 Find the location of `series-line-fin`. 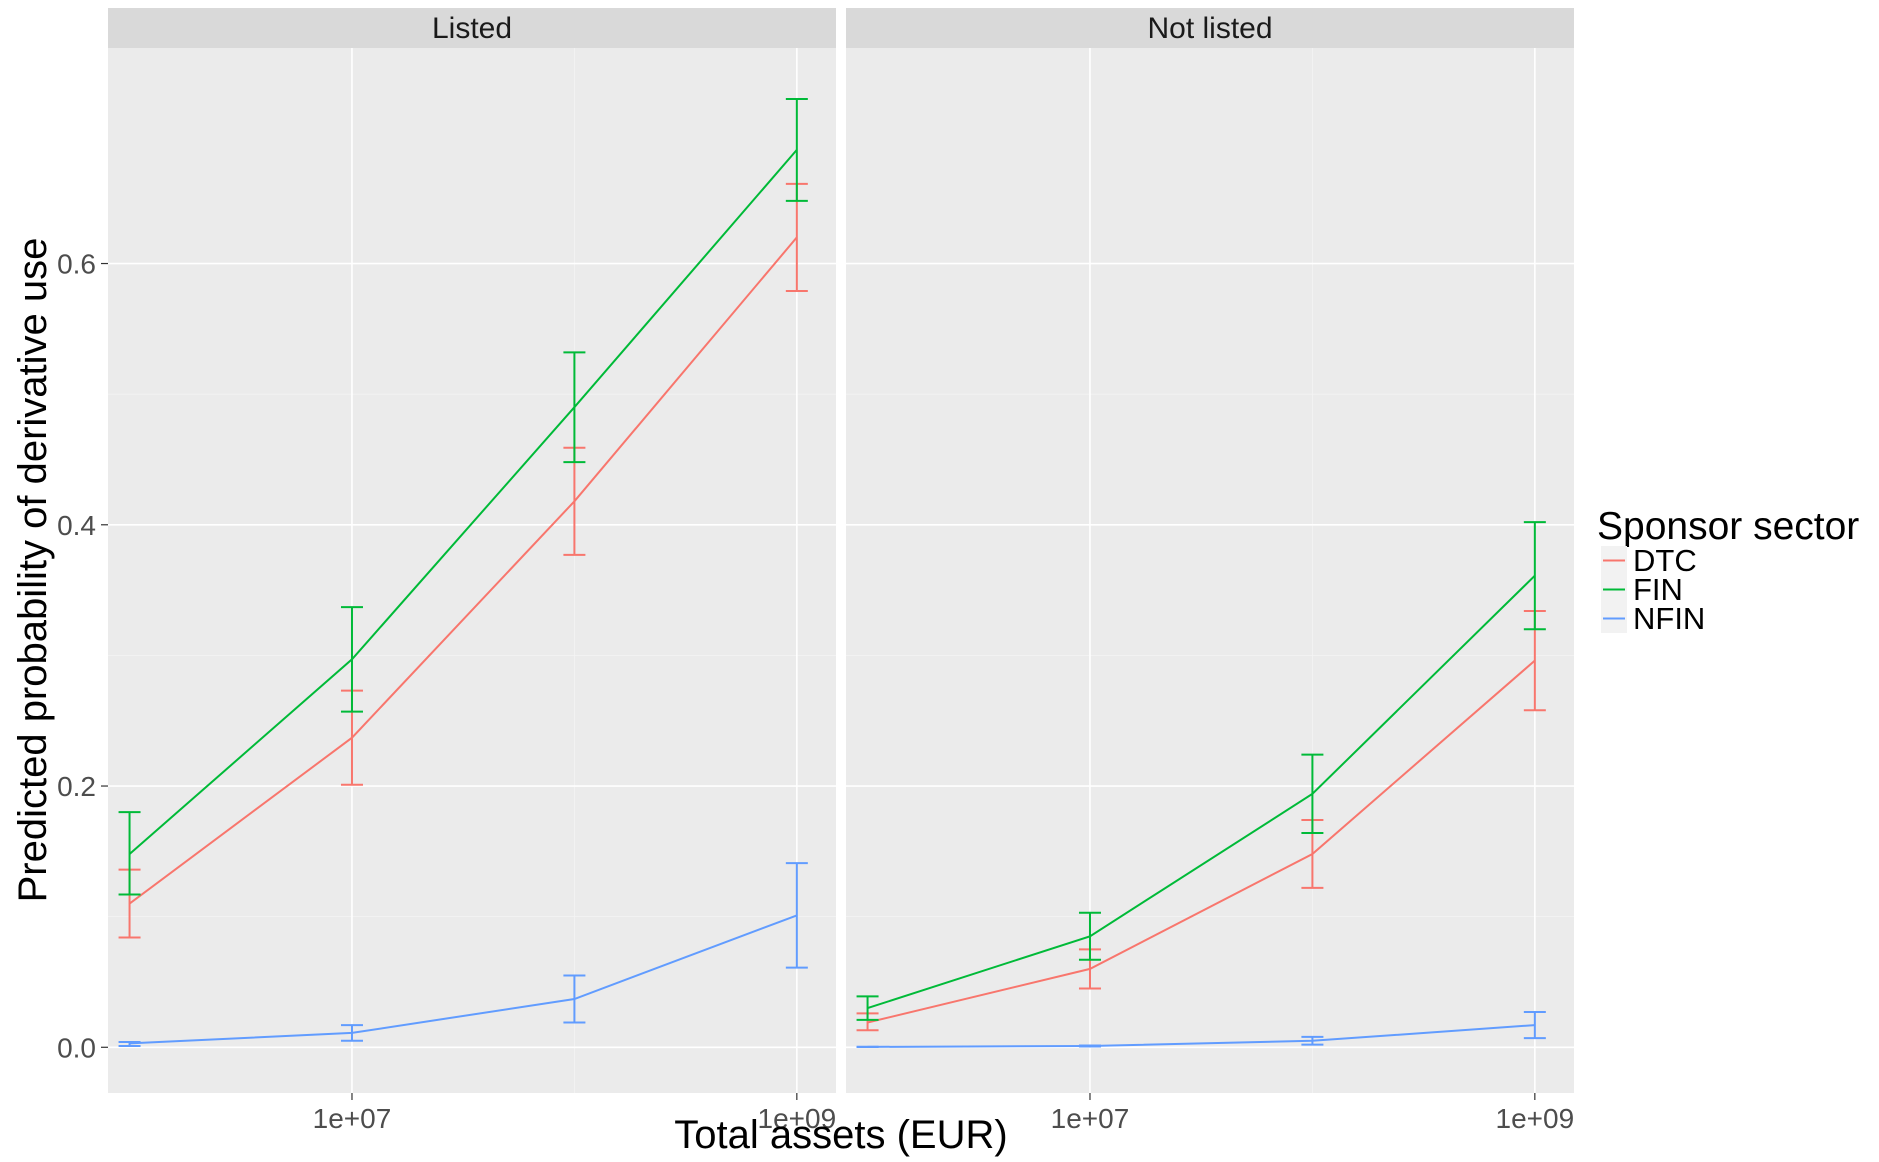

series-line-fin is located at coordinates (1201, 792).